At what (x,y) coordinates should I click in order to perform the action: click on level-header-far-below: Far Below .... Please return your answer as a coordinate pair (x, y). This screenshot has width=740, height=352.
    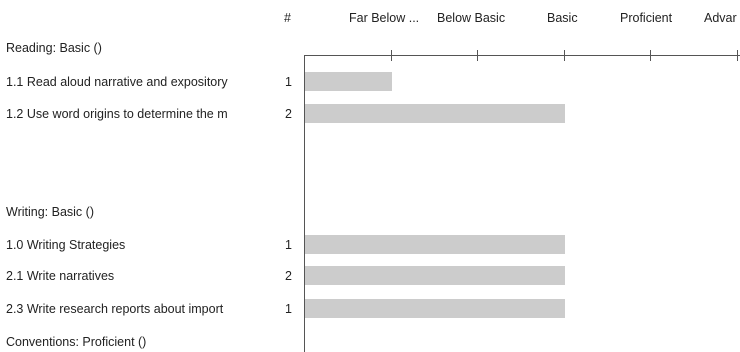
    Looking at the image, I should click on (384, 18).